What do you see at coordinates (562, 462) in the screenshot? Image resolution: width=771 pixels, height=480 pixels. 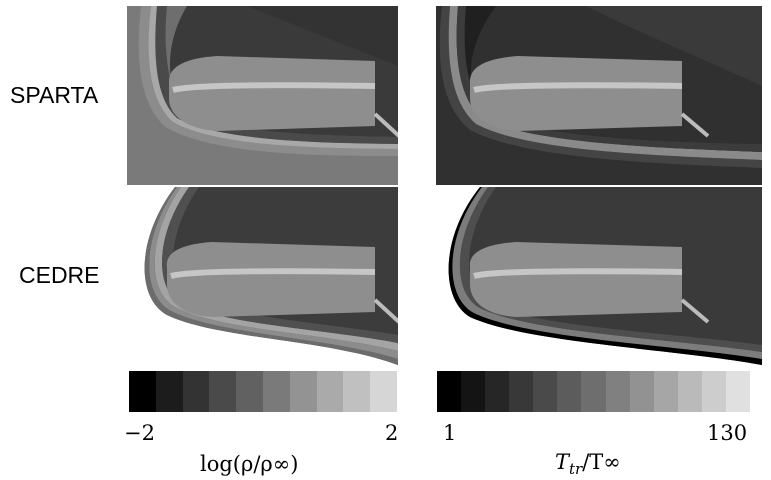 I see `temperature-symbol: T` at bounding box center [562, 462].